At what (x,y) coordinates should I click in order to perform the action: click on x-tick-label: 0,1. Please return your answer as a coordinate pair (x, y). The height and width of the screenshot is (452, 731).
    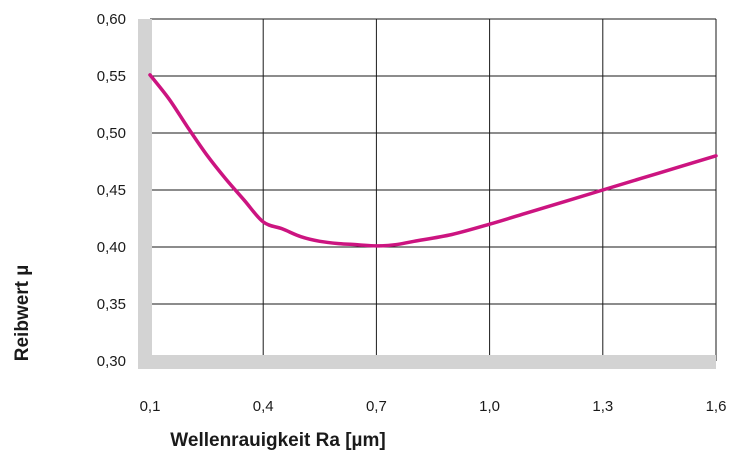
    Looking at the image, I should click on (150, 406).